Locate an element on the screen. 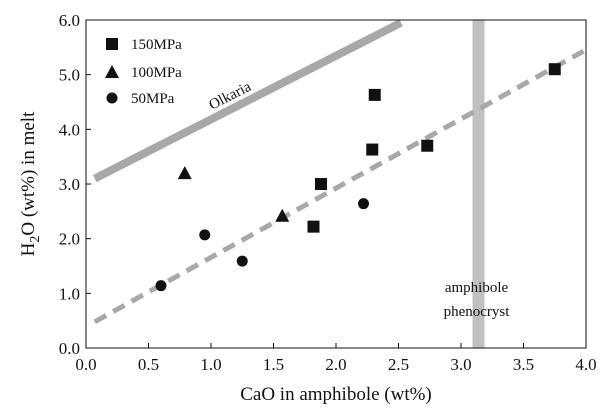  x-tick-label: 1.5 is located at coordinates (273, 364).